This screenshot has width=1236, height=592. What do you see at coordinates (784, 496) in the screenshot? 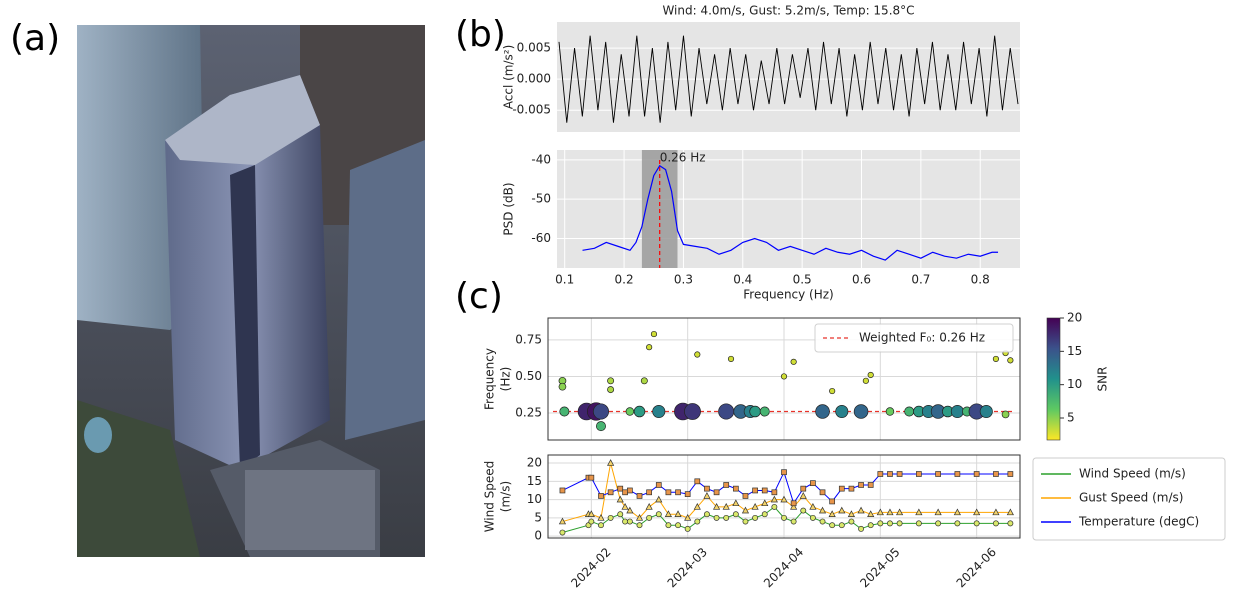
I see `plot-frame` at bounding box center [784, 496].